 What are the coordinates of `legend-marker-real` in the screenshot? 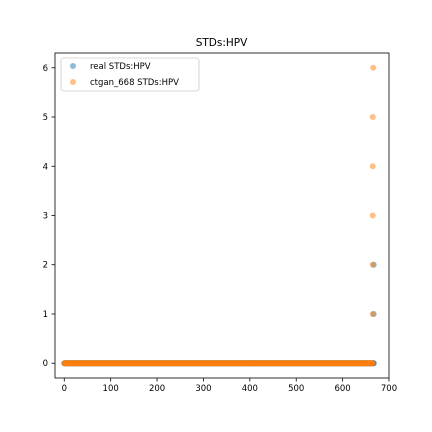 It's located at (73, 66).